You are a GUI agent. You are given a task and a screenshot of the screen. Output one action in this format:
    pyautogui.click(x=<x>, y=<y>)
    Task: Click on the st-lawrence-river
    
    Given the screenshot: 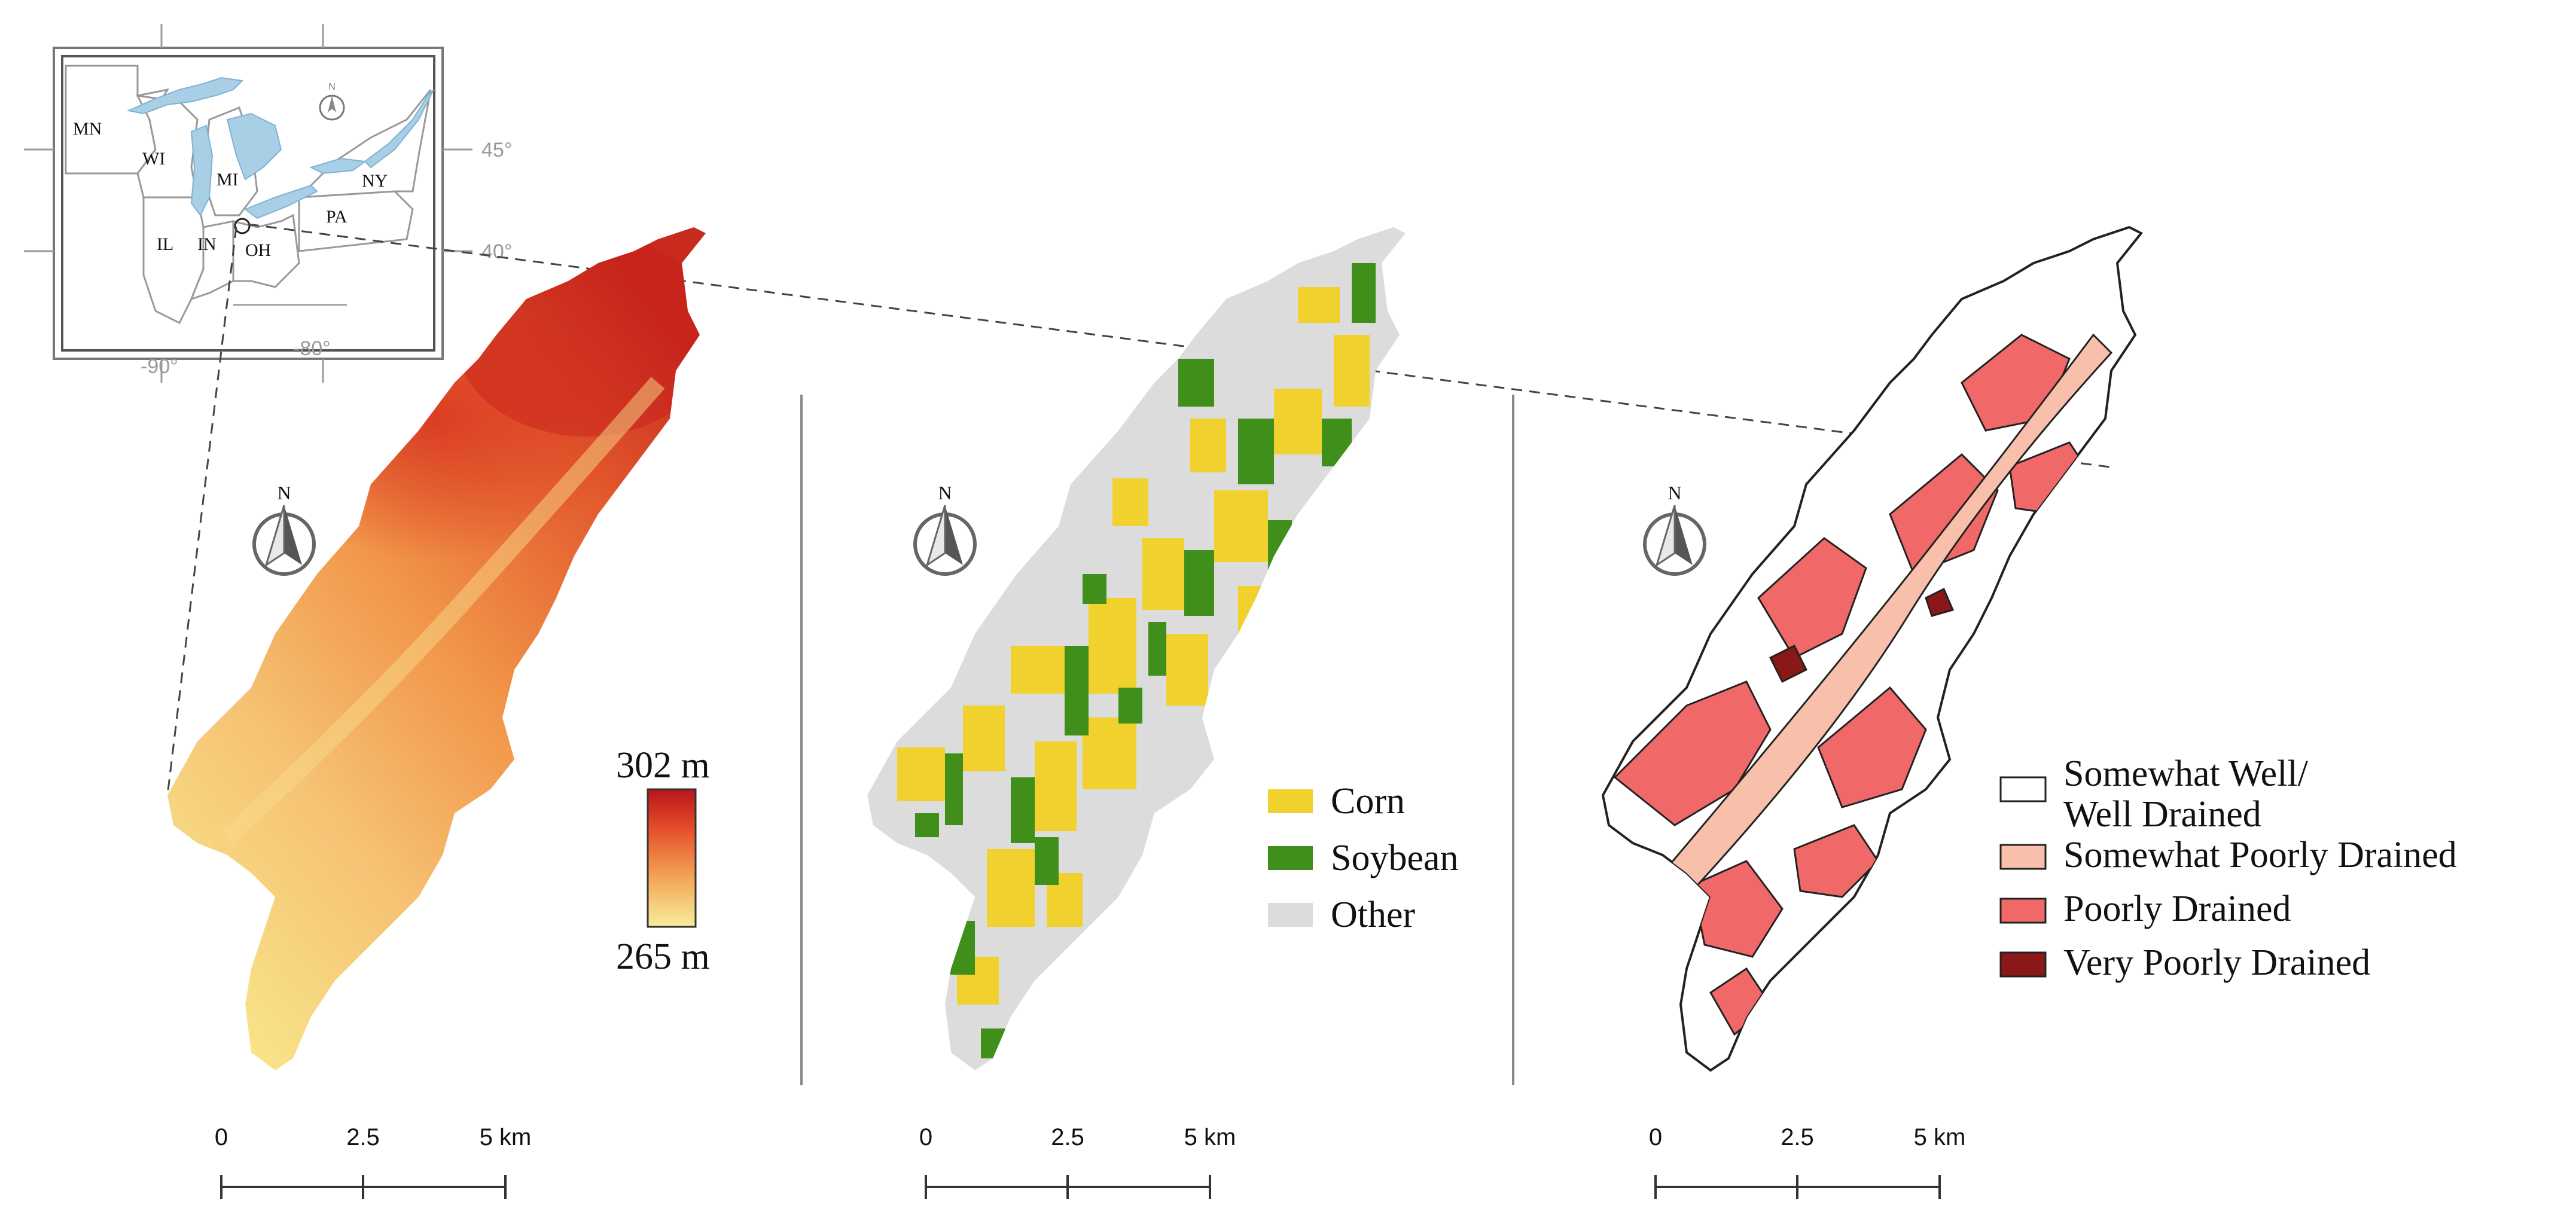 What is the action you would take?
    pyautogui.click(x=399, y=129)
    